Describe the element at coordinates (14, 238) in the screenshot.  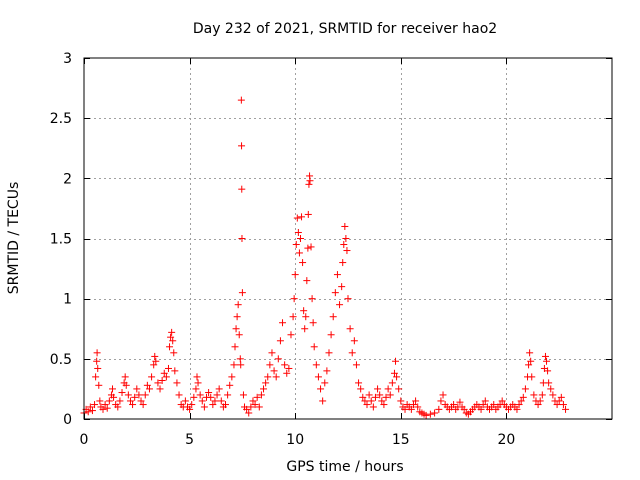
I see `y-axis-label: SRMTID / TECUs` at that location.